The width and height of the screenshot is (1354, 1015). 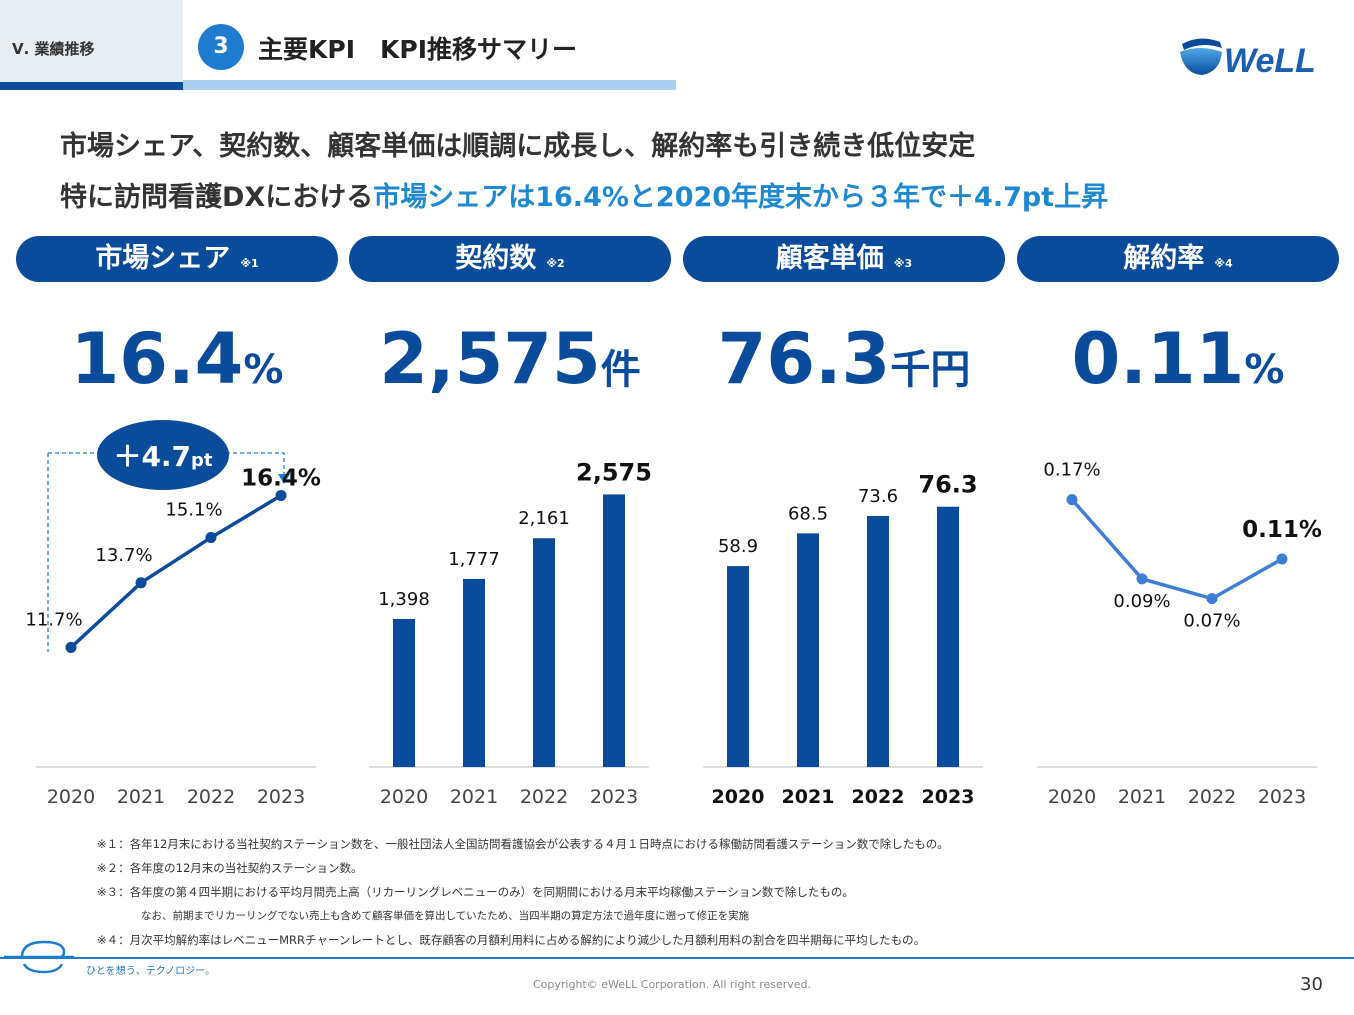 I want to click on data-label: 16.4%, so click(x=281, y=479).